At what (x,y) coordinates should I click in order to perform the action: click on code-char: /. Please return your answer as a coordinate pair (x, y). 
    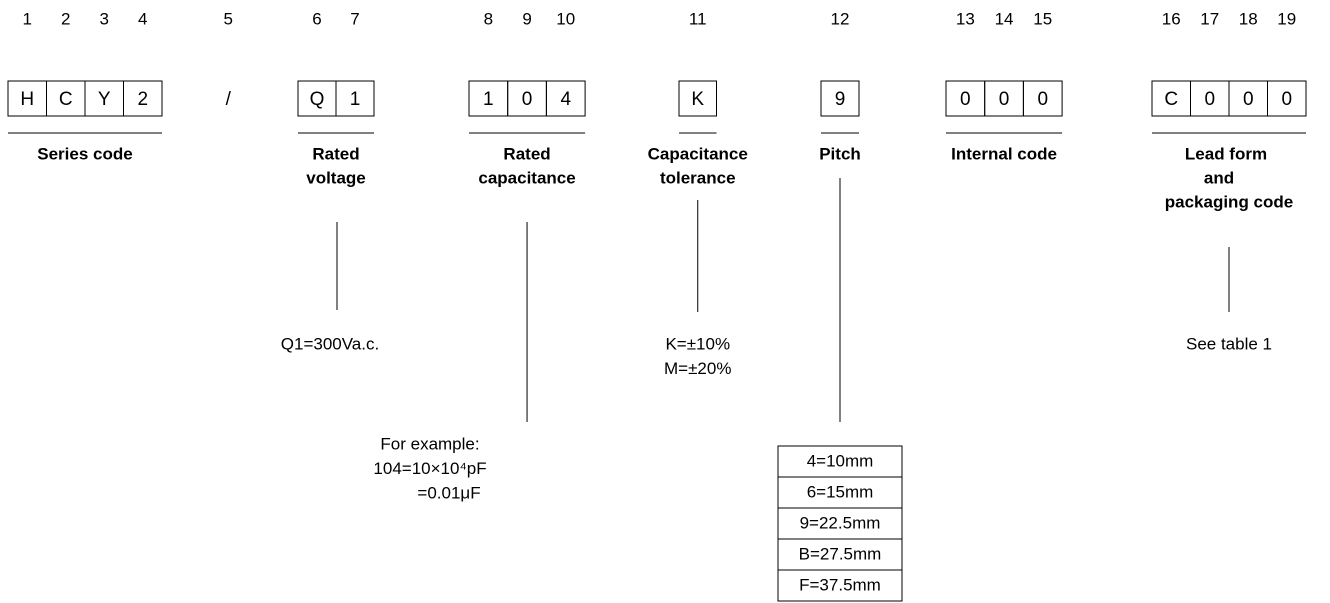
    Looking at the image, I should click on (229, 99).